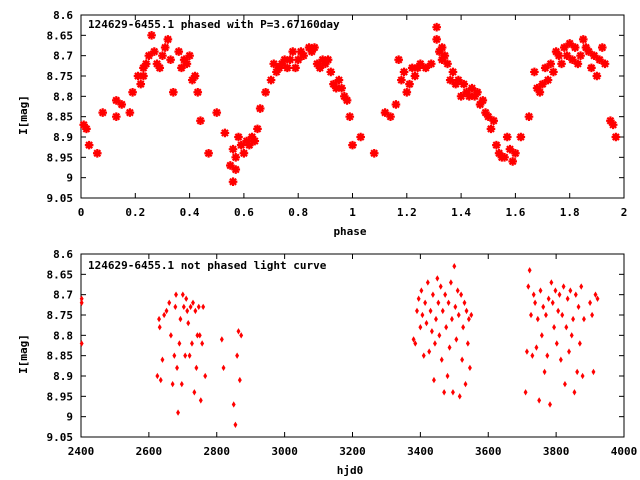 The height and width of the screenshot is (480, 640). What do you see at coordinates (63, 376) in the screenshot?
I see `unphased-y-tick-label: 8.9` at bounding box center [63, 376].